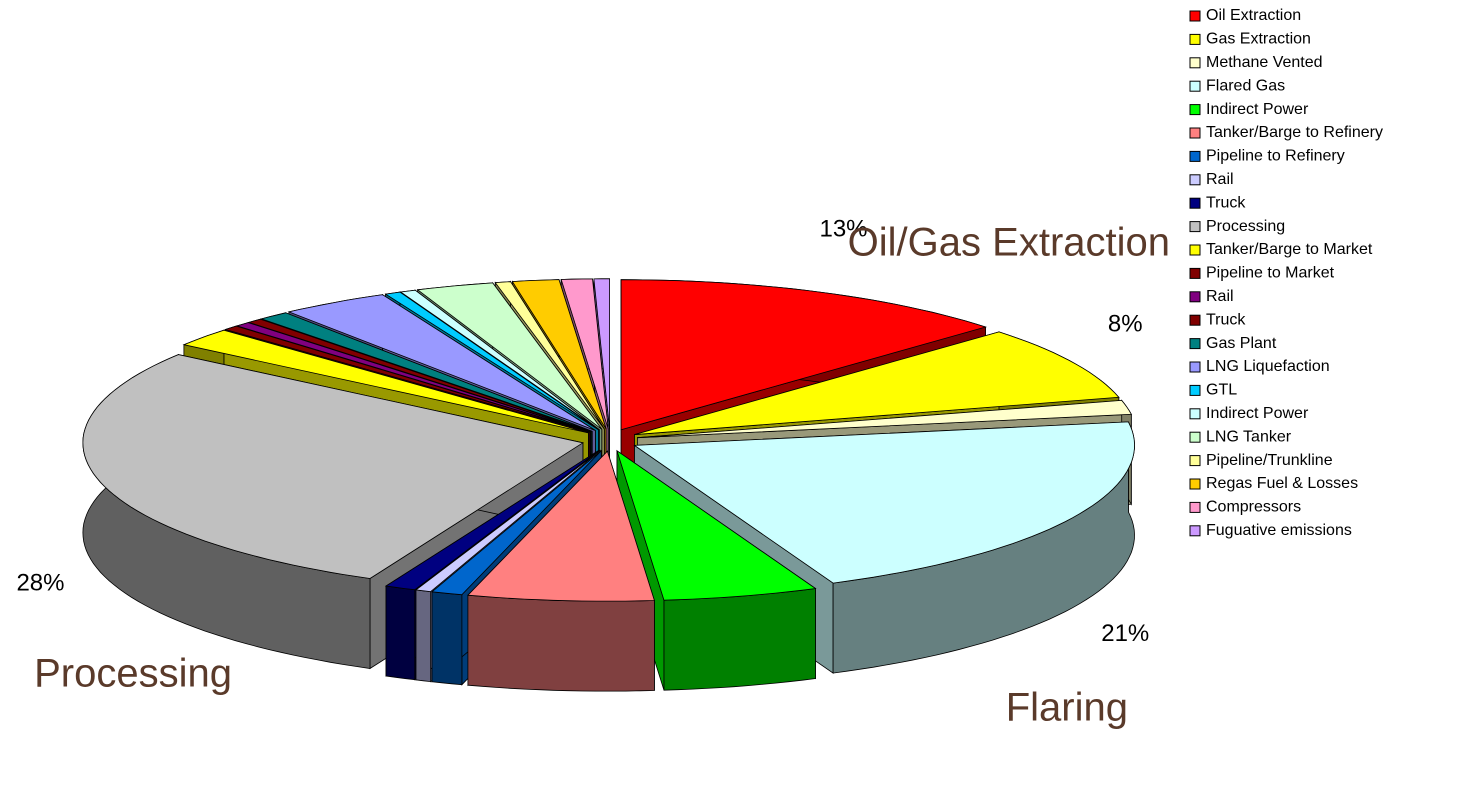 This screenshot has width=1471, height=807. What do you see at coordinates (1241, 343) in the screenshot?
I see `legend-label: Gas Plant` at bounding box center [1241, 343].